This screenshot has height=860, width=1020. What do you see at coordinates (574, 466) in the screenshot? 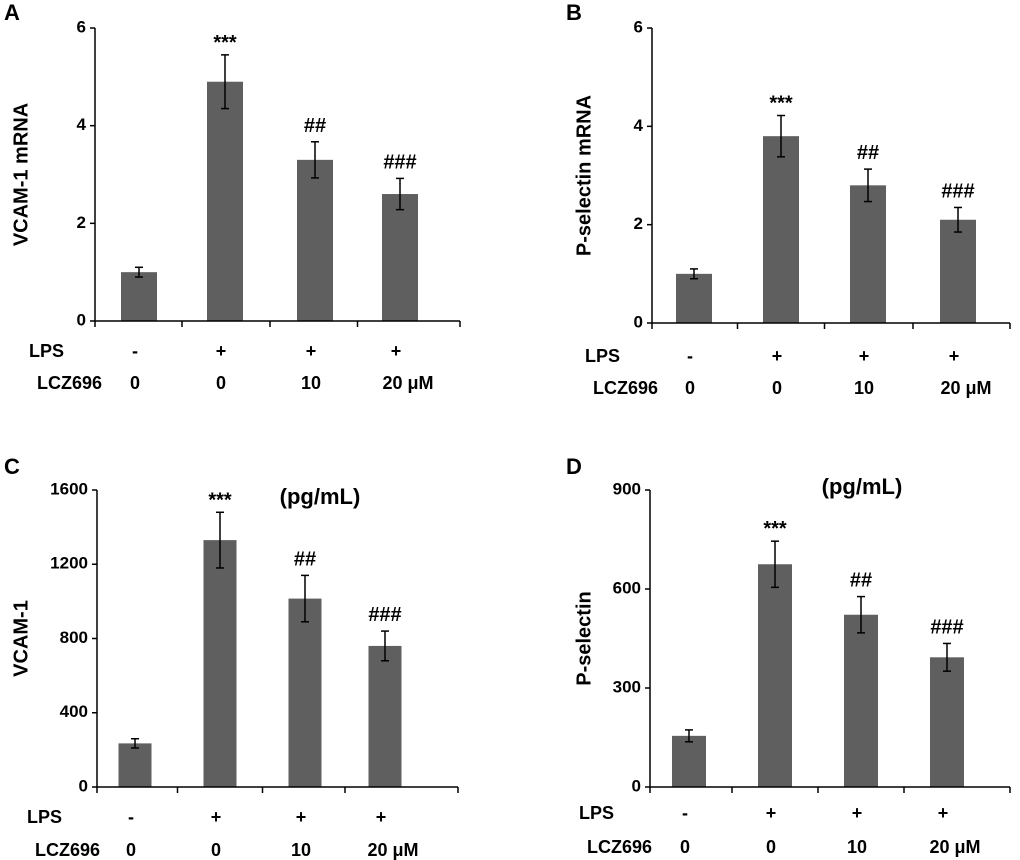
I see `panel-letter: D` at bounding box center [574, 466].